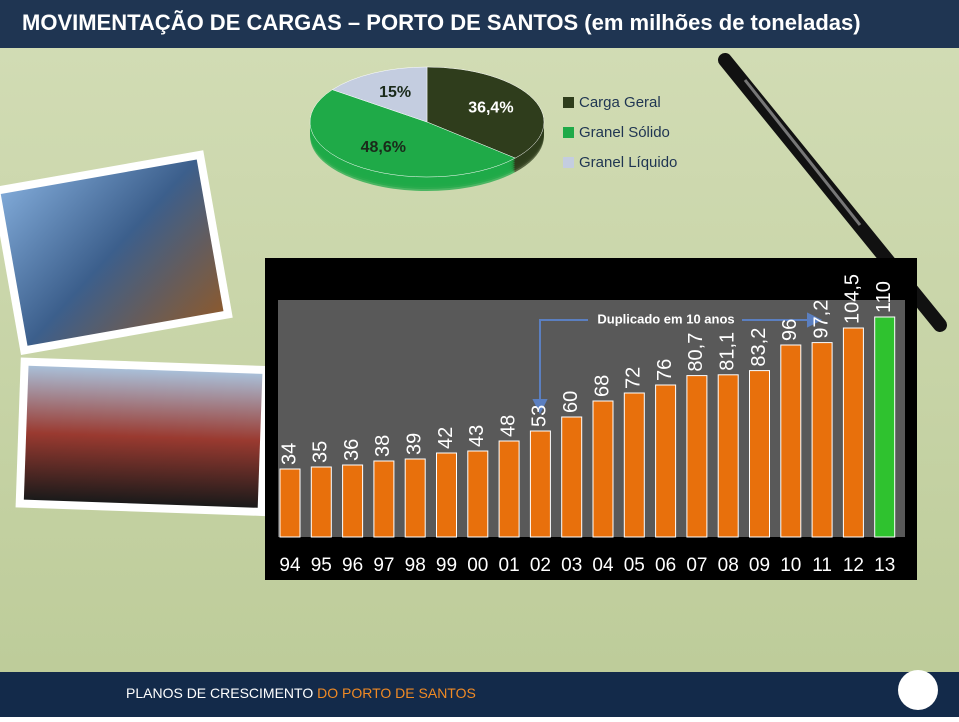  I want to click on annotation-arrows, so click(677, 363).